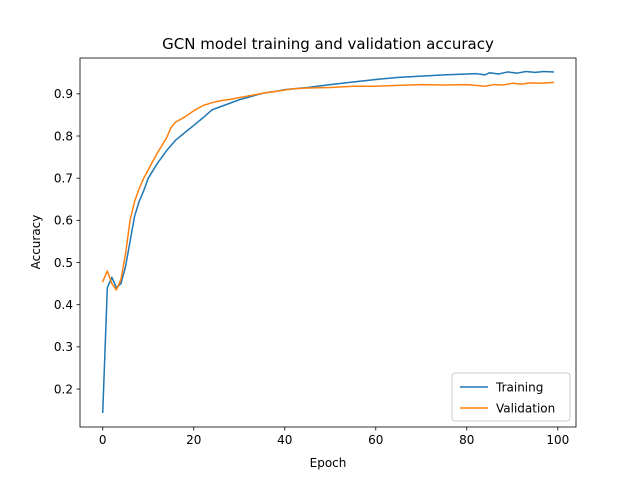 This screenshot has width=640, height=480. I want to click on y-tick-label: 0.7, so click(63, 178).